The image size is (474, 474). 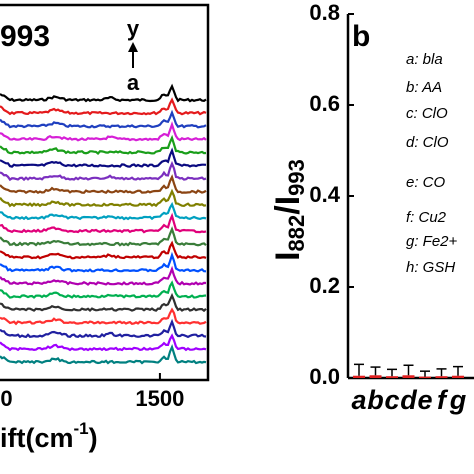 What do you see at coordinates (430, 267) in the screenshot?
I see `legend-entry: h: GSH` at bounding box center [430, 267].